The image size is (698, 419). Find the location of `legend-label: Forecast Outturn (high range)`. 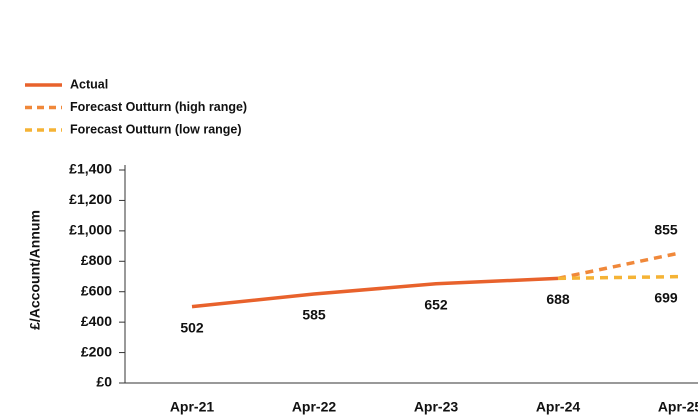

legend-label: Forecast Outturn (high range) is located at coordinates (158, 107).